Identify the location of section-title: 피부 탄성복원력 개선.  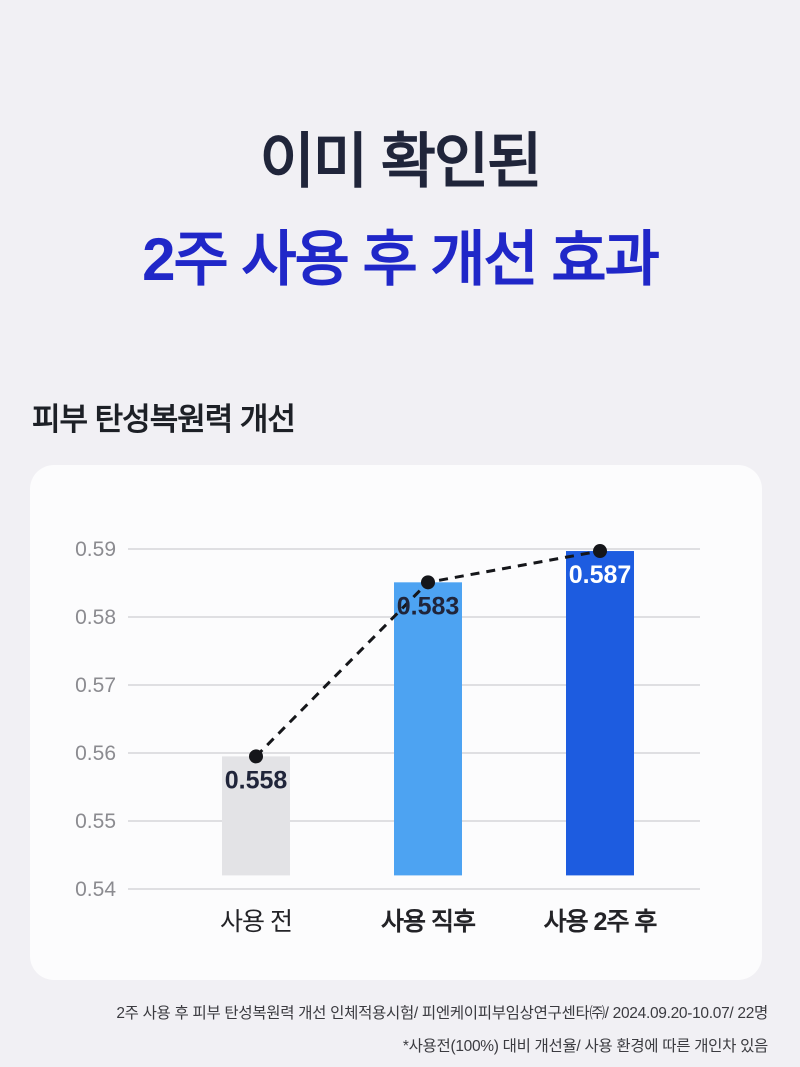
(164, 419).